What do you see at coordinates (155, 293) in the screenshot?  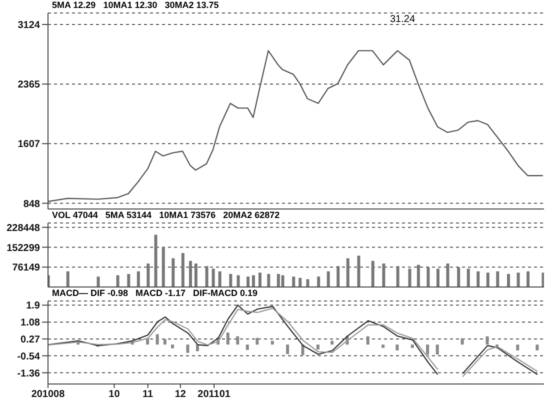 I see `chart-title: MACD— DIF -0.98 MACD -1.17 DIF-MACD 0.19` at bounding box center [155, 293].